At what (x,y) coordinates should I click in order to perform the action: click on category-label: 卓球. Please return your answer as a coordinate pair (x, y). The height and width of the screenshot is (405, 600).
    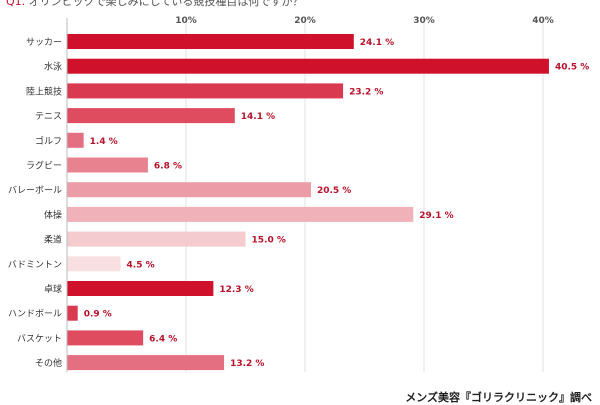
    Looking at the image, I should click on (53, 289).